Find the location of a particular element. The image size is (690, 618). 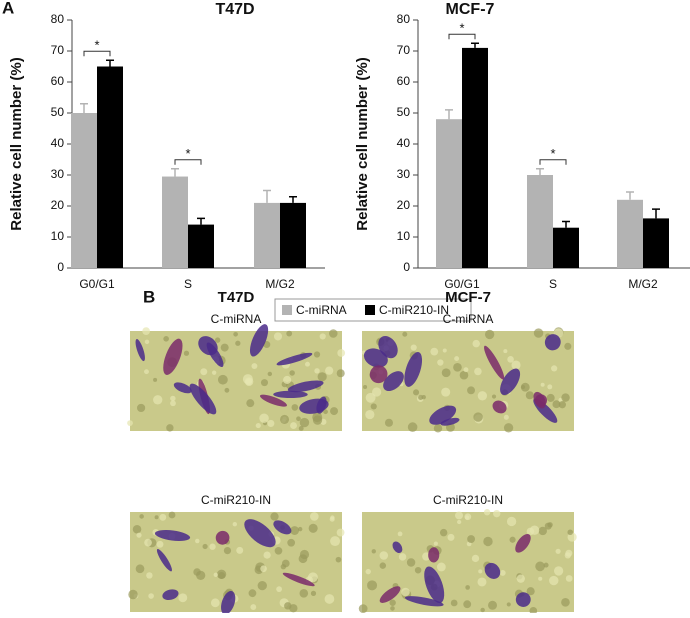

y-tick-label: 10 is located at coordinates (58, 236).